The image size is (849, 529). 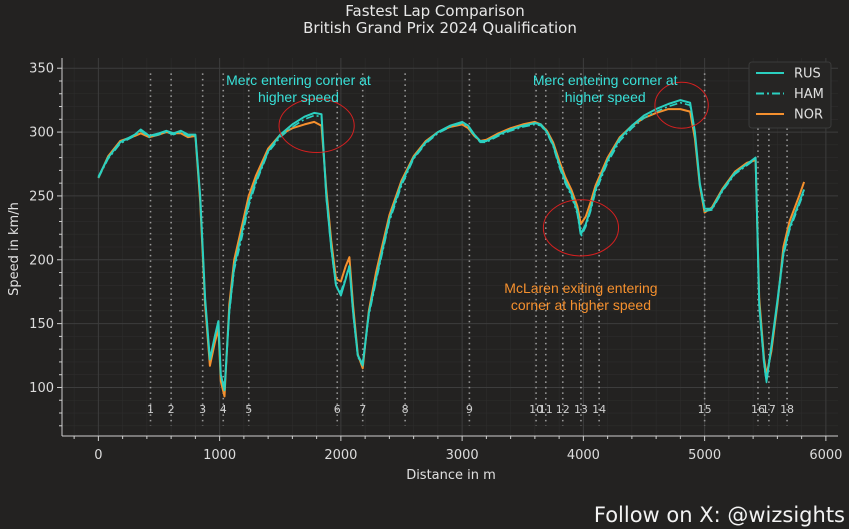 What do you see at coordinates (41, 69) in the screenshot?
I see `y-tick-label: 350` at bounding box center [41, 69].